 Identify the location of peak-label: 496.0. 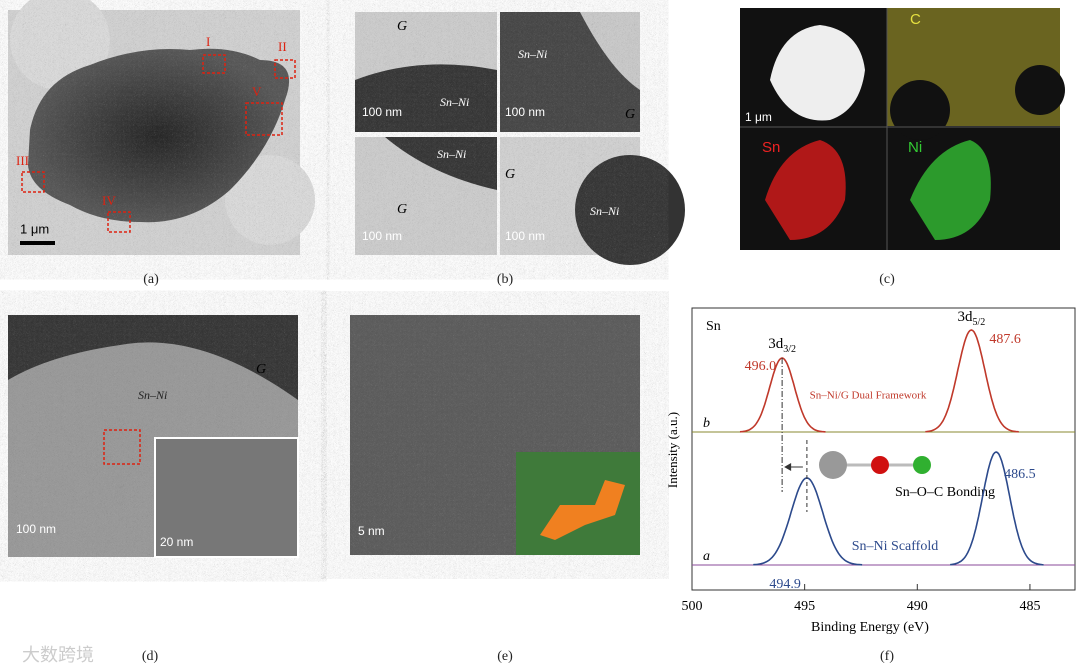
(761, 366).